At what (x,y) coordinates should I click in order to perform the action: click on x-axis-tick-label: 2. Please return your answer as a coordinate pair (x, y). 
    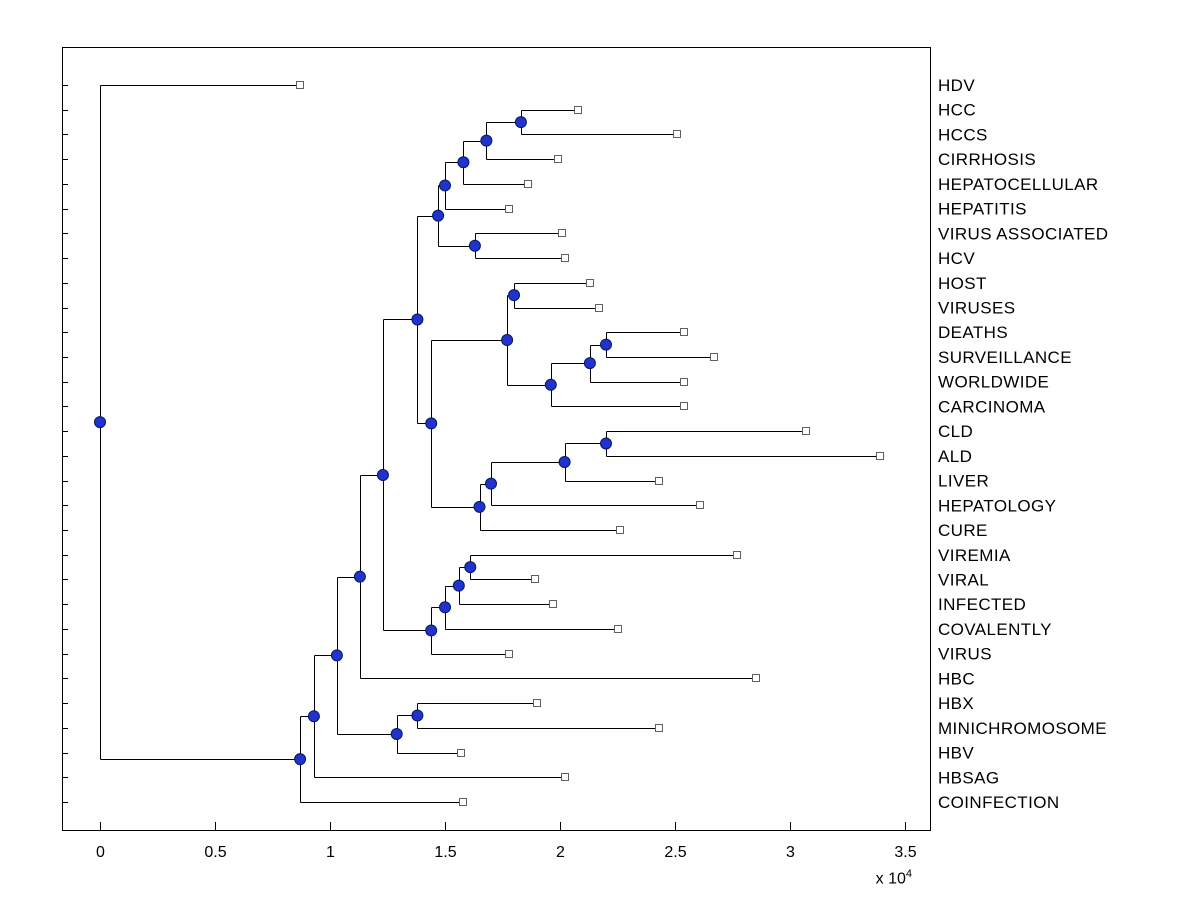
    Looking at the image, I should click on (560, 852).